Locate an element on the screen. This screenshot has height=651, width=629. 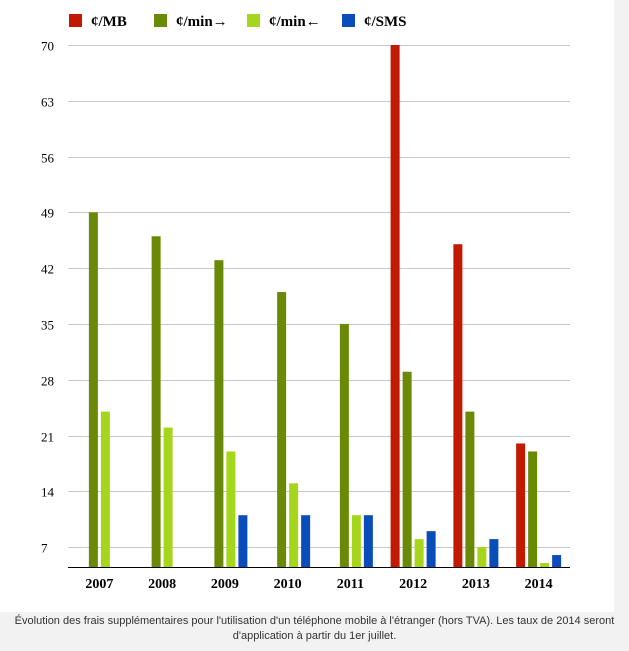
x-tick-label: 2007 is located at coordinates (99, 584).